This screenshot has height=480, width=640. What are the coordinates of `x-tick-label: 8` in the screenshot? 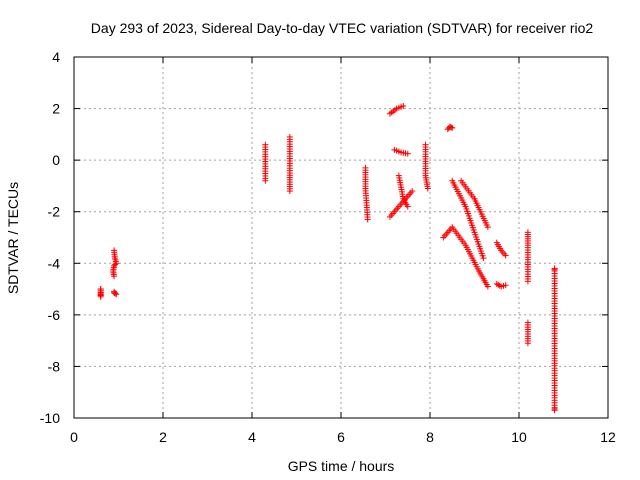 It's located at (430, 437).